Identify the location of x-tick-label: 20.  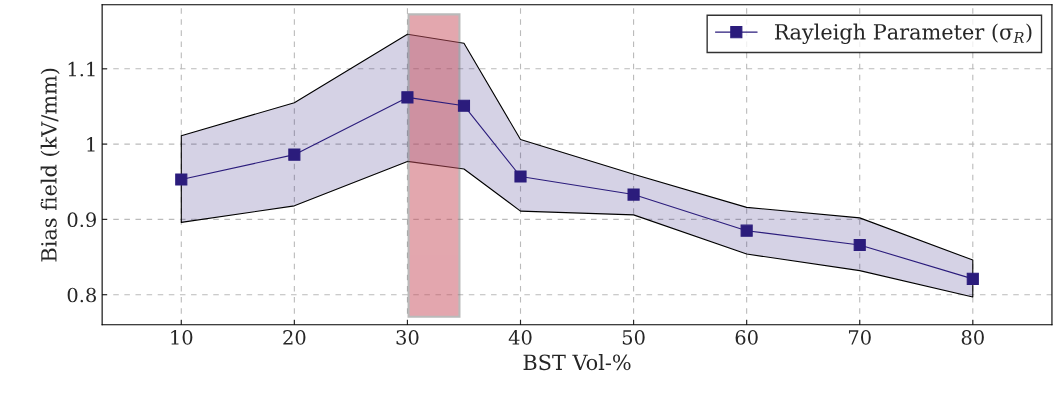
(294, 337).